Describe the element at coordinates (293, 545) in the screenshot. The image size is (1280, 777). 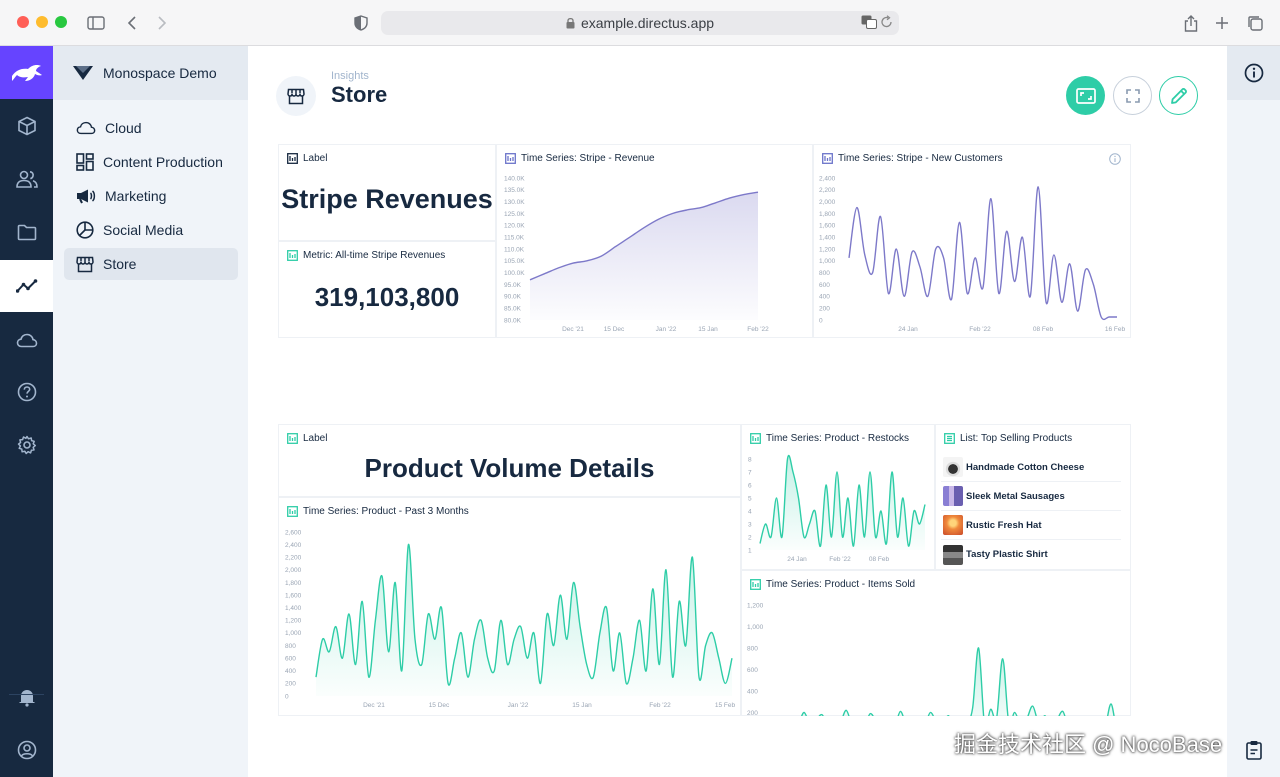
I see `y-tick-label: 2,400` at that location.